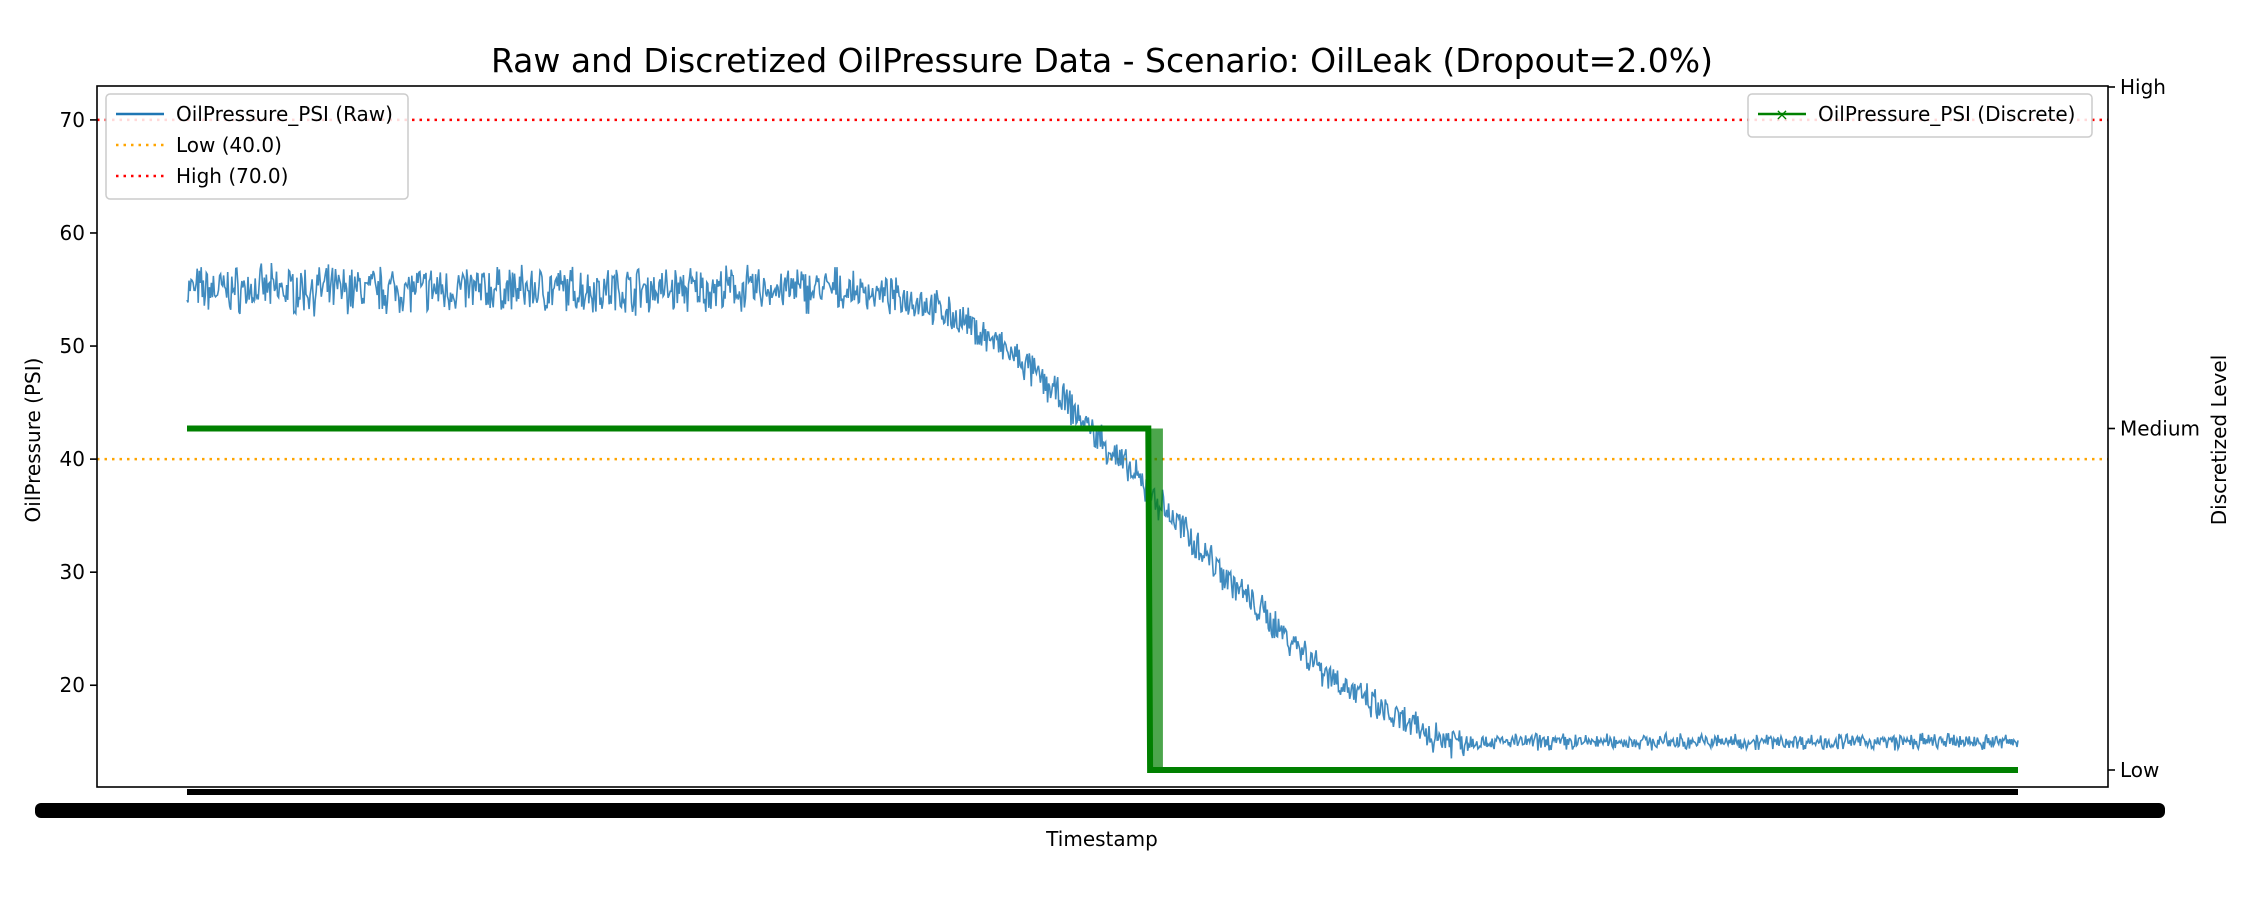 This screenshot has height=900, width=2250. What do you see at coordinates (72, 346) in the screenshot?
I see `y-tick-label-3: 50` at bounding box center [72, 346].